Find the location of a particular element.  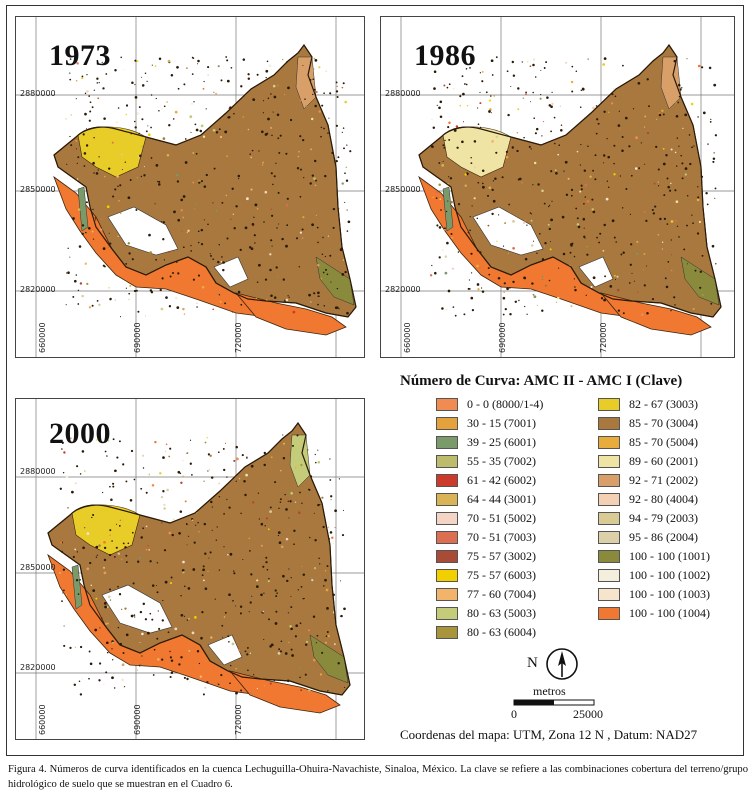

scale-bar-graphic is located at coordinates (554, 702).